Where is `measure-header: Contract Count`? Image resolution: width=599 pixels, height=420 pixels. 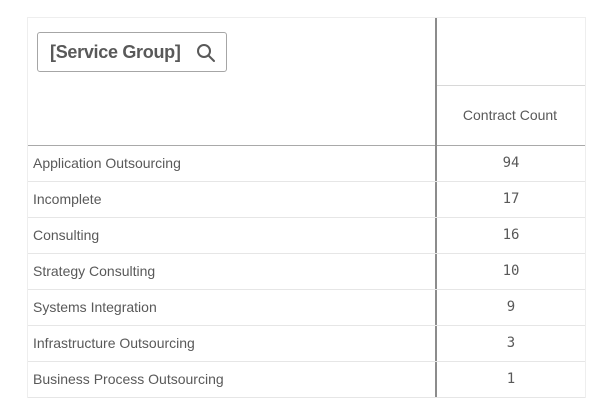
measure-header: Contract Count is located at coordinates (510, 81).